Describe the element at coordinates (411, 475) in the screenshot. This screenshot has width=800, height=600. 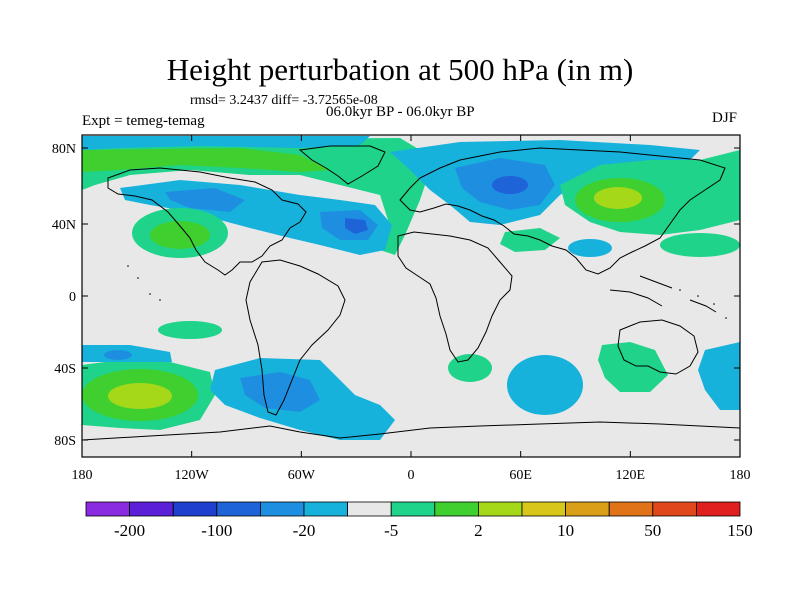
I see `lon-tick-label: 0` at that location.